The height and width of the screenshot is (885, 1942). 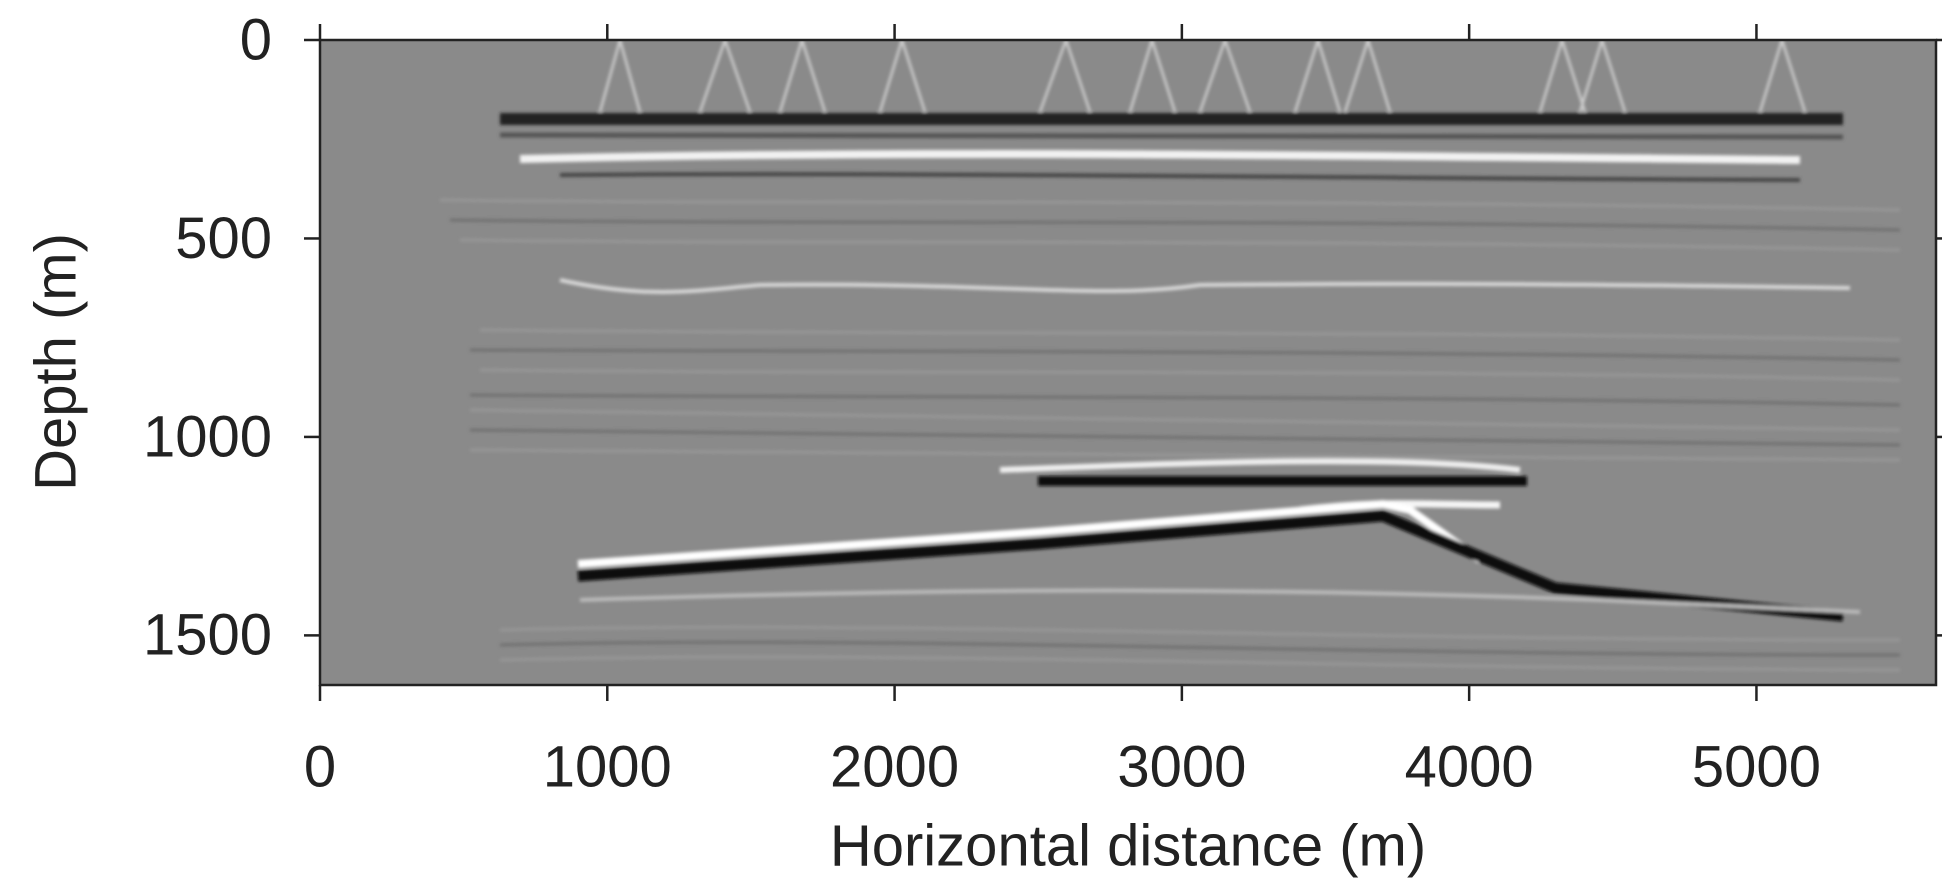 I want to click on x-tick-label: 1000, so click(x=607, y=766).